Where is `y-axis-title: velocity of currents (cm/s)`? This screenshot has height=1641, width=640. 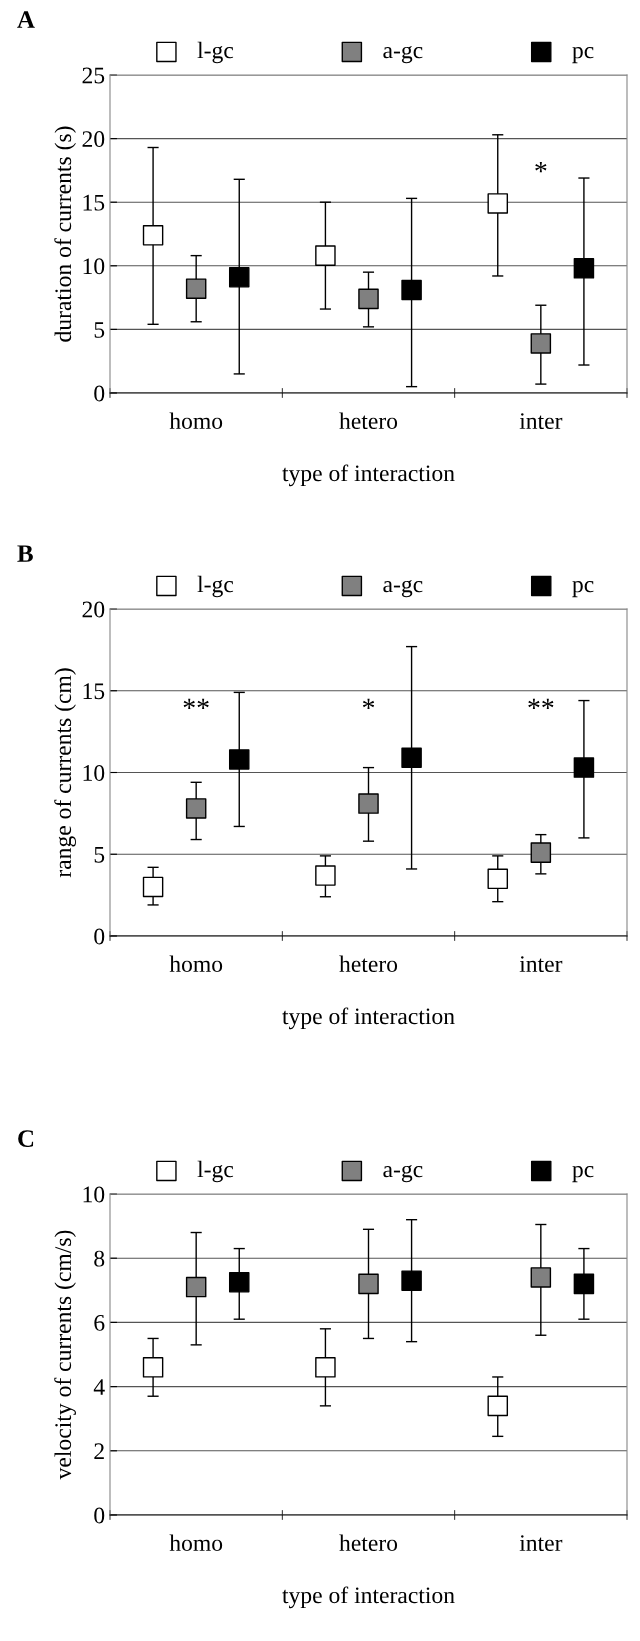
y-axis-title: velocity of currents (cm/s) is located at coordinates (65, 1355).